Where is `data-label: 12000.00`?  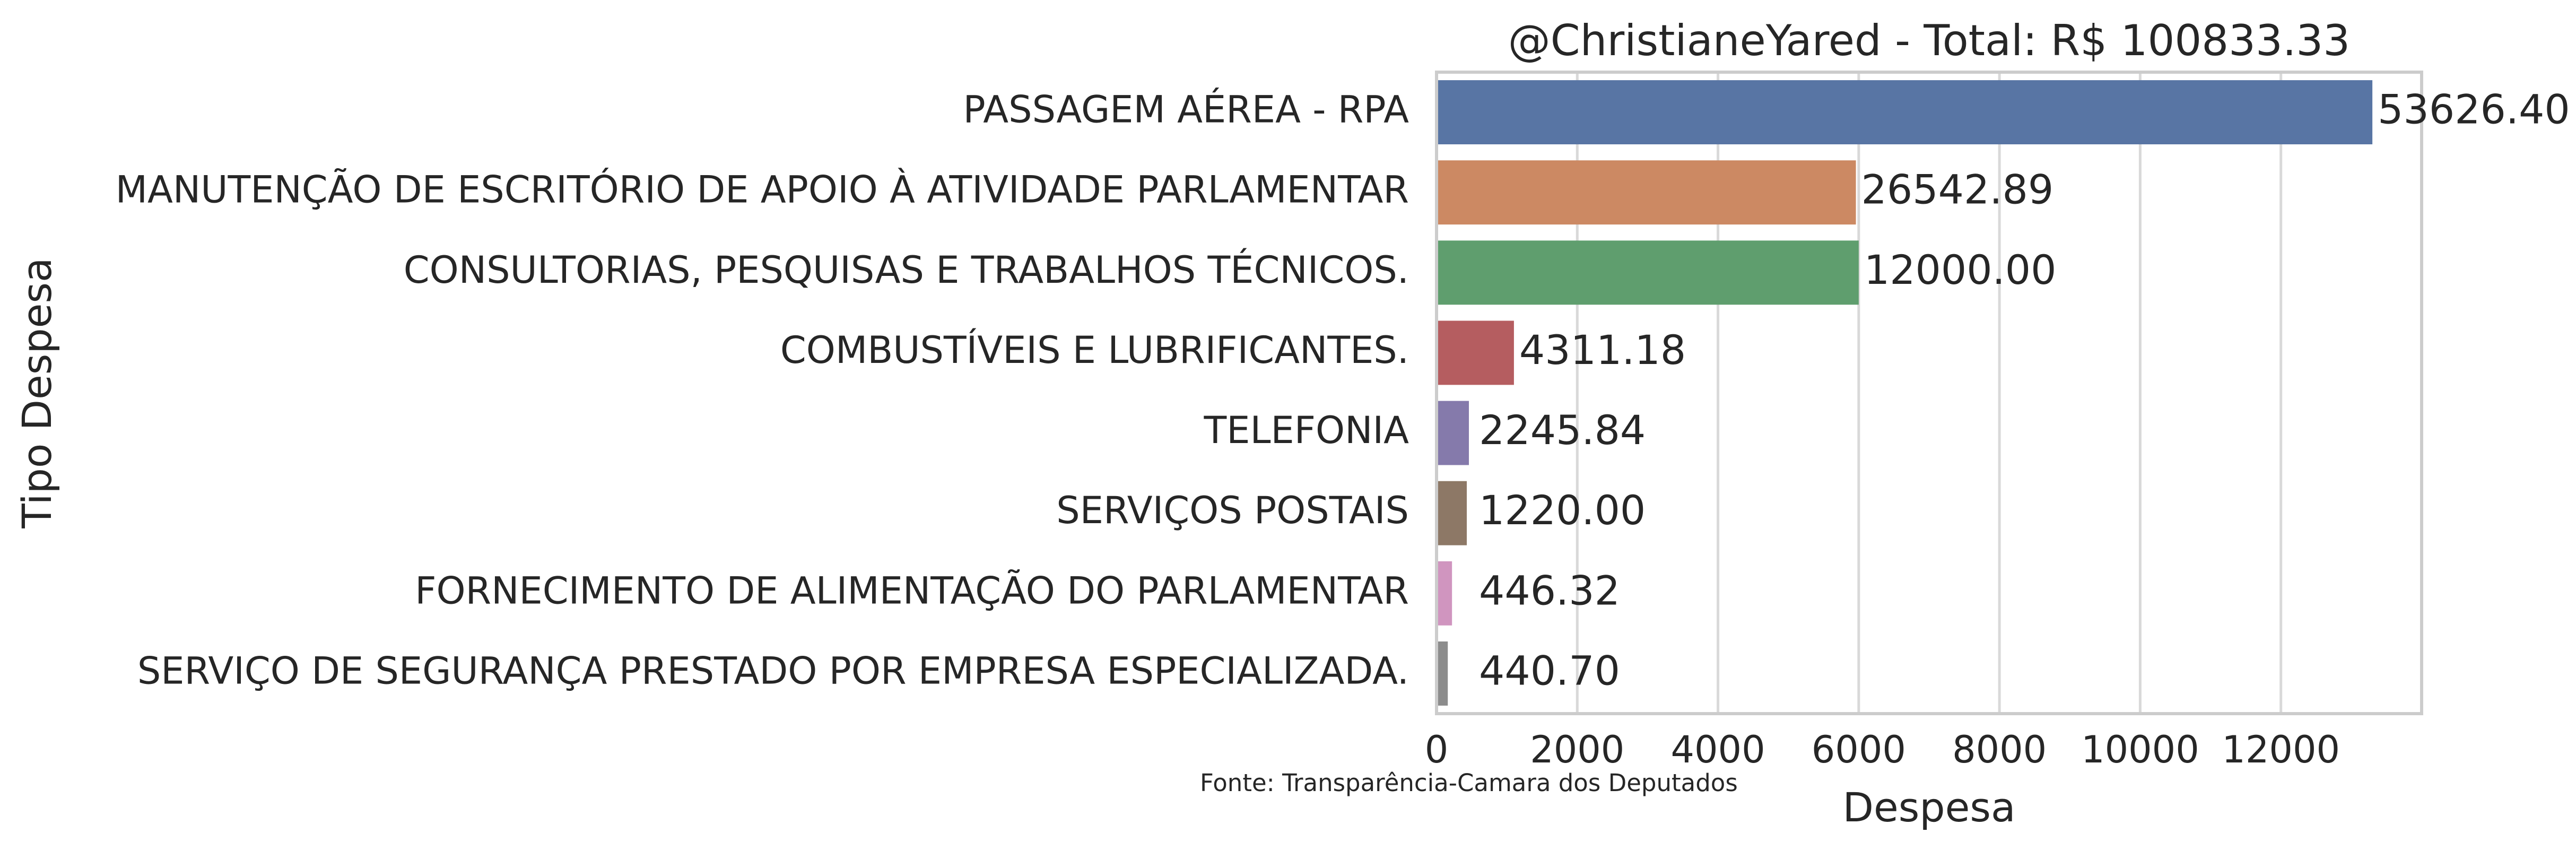 data-label: 12000.00 is located at coordinates (1961, 269).